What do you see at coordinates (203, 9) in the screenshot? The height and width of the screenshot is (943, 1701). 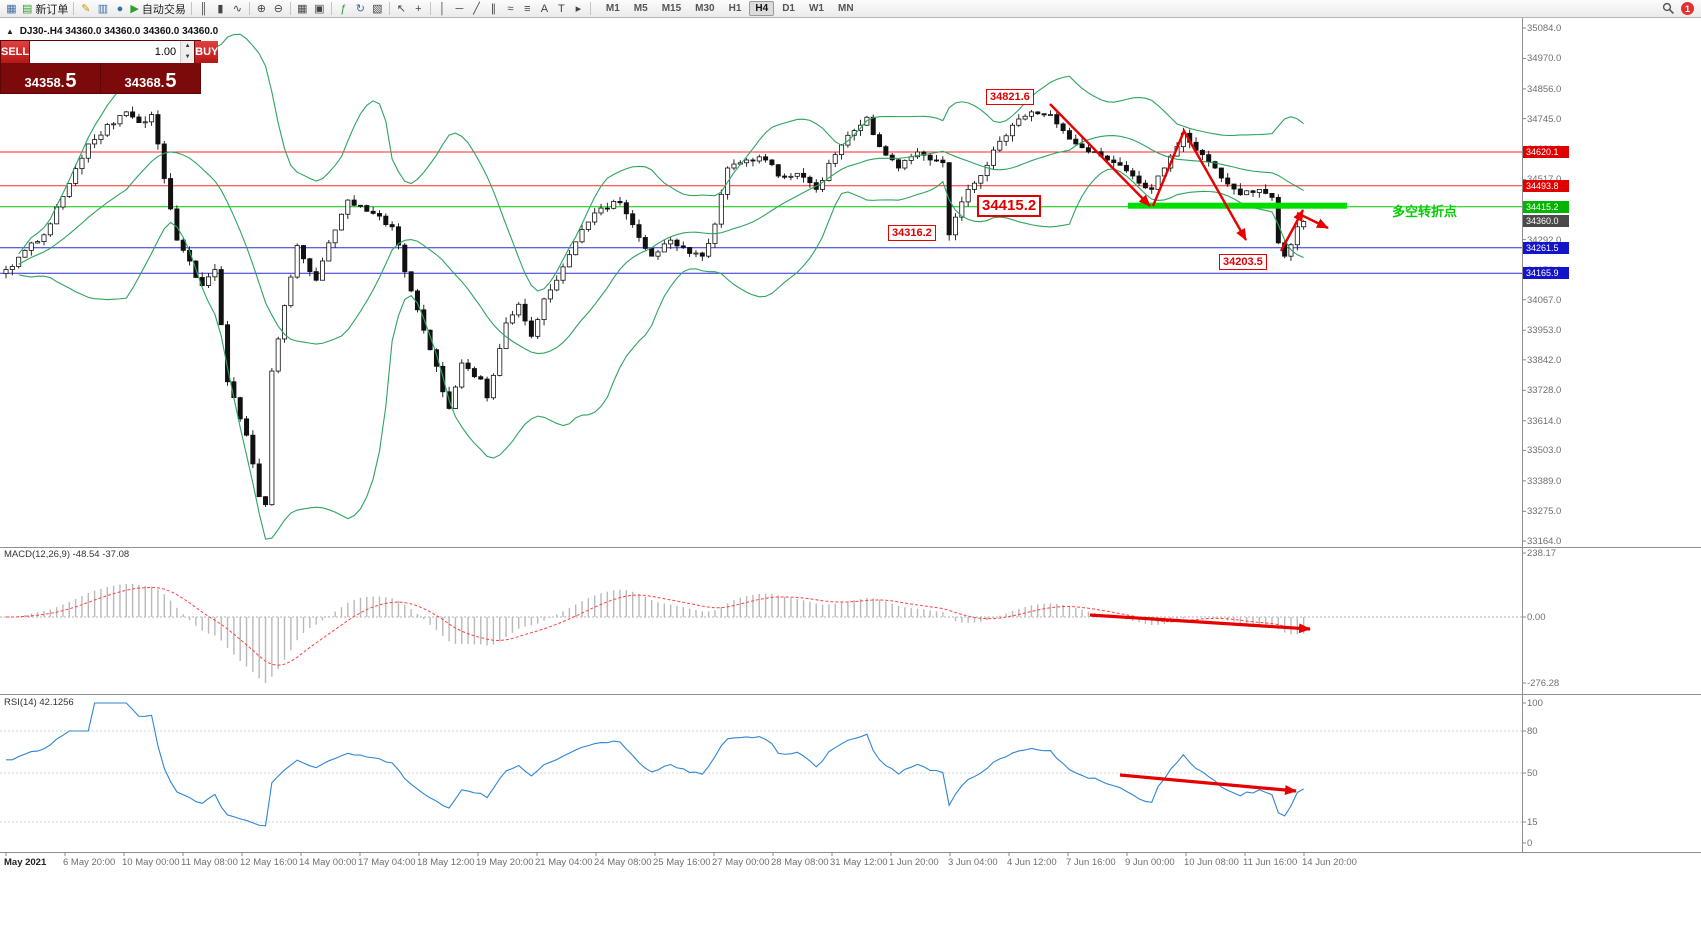 I see `bars-icon: ║` at bounding box center [203, 9].